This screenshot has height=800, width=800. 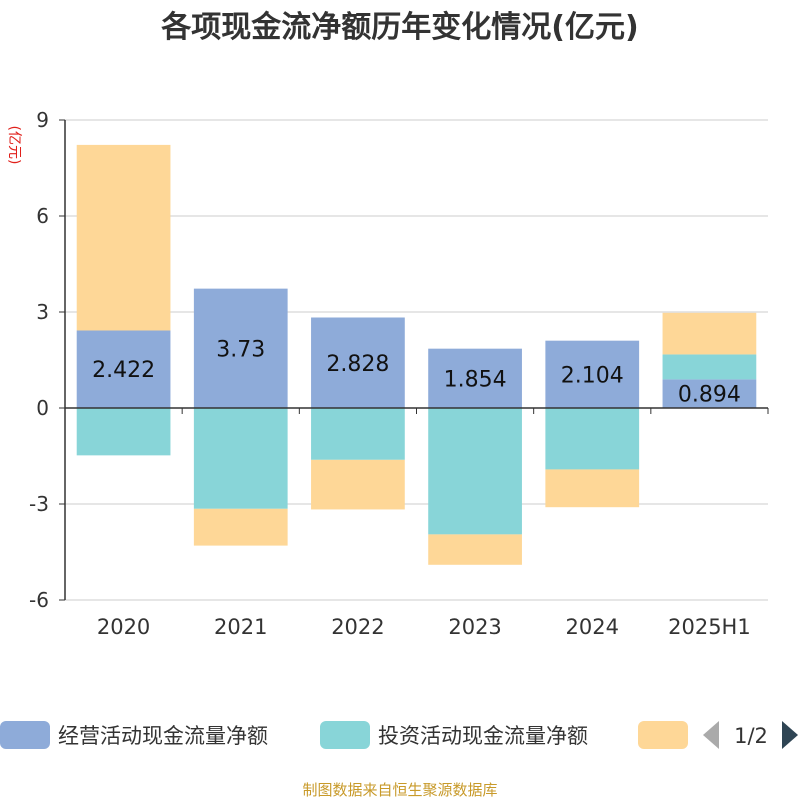 I want to click on y-tick-label: 0, so click(x=42, y=408).